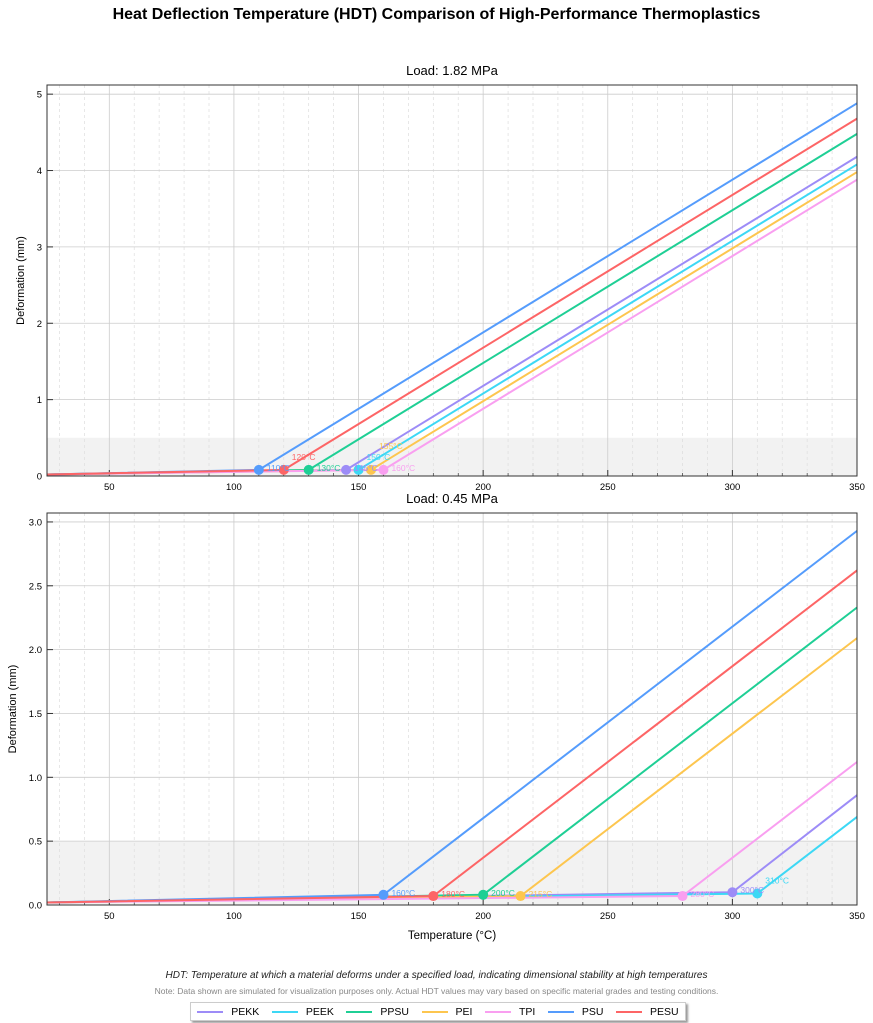 The height and width of the screenshot is (1023, 873). Describe the element at coordinates (452, 498) in the screenshot. I see `subplot-title: Load: 0.45 MPa` at that location.